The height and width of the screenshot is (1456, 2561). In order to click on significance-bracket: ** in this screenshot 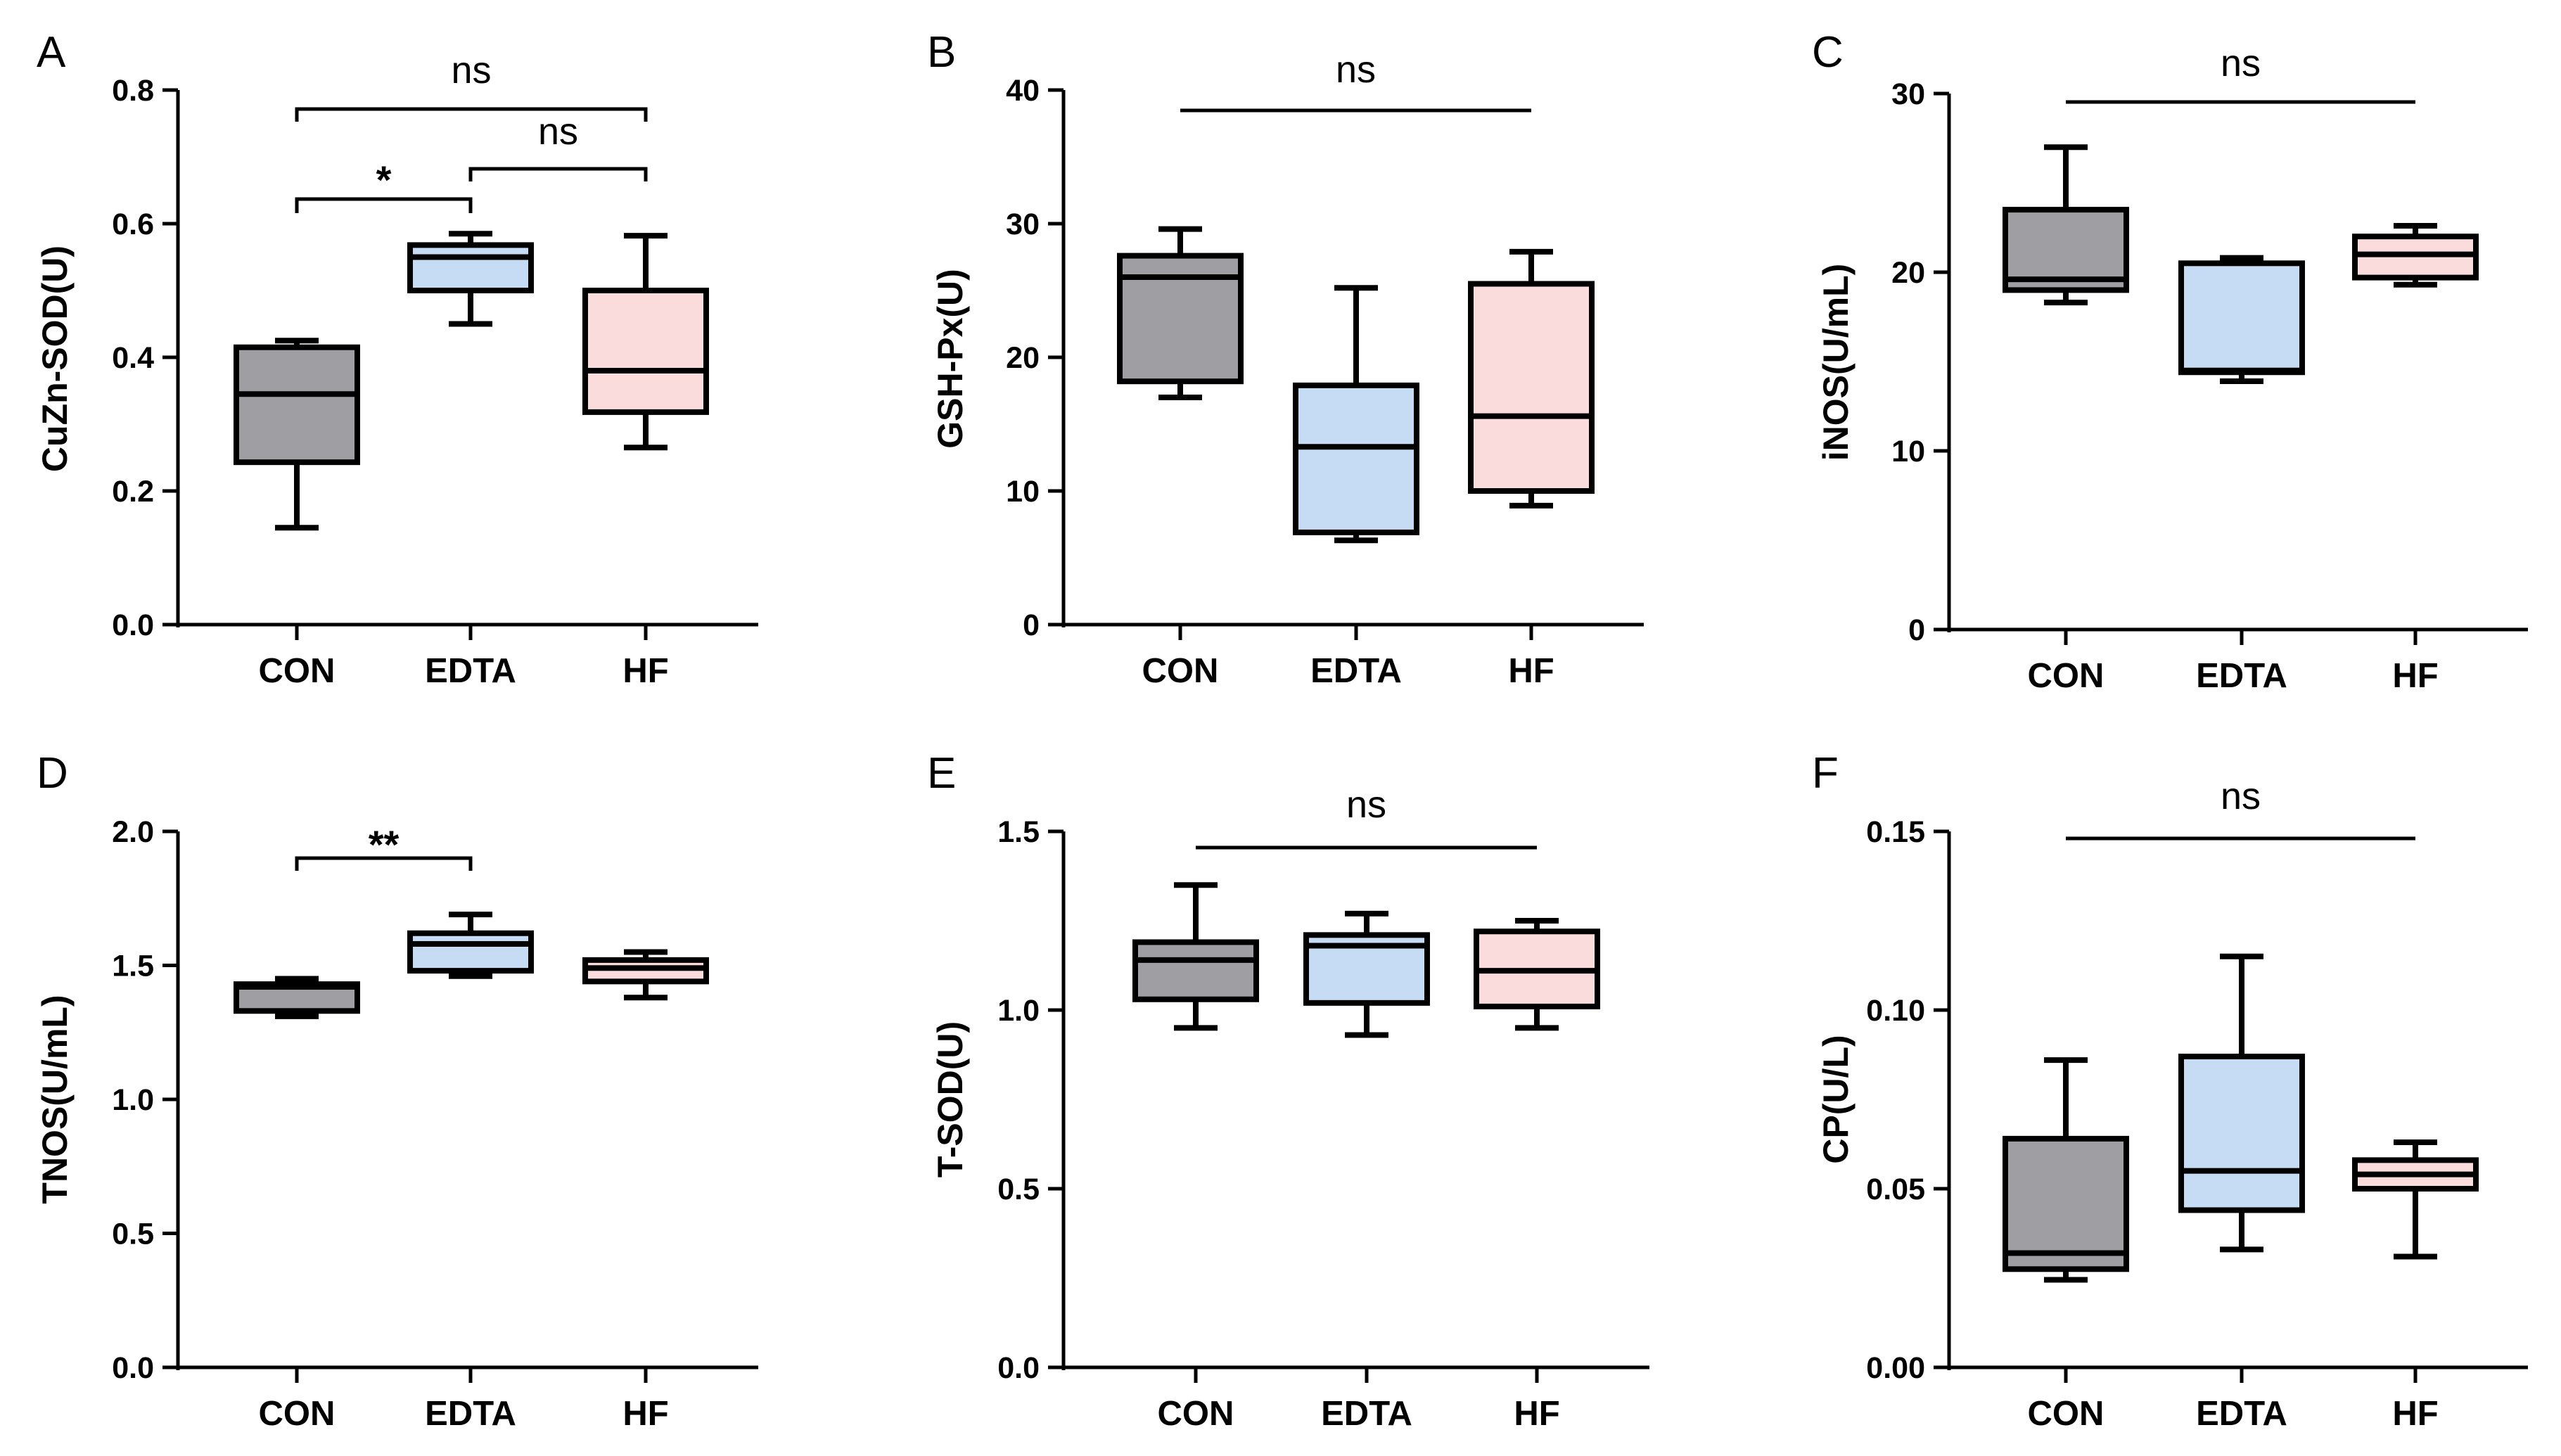, I will do `click(384, 846)`.